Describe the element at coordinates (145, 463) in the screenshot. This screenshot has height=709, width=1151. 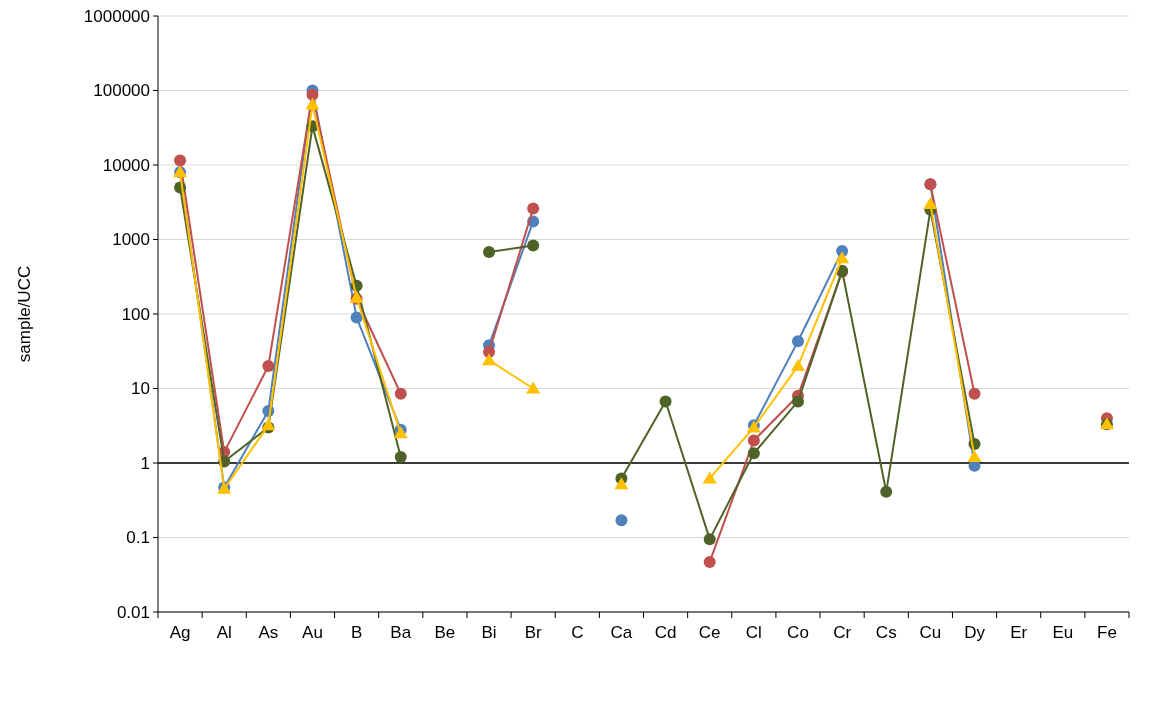
I see `y-tick-label: 1` at that location.